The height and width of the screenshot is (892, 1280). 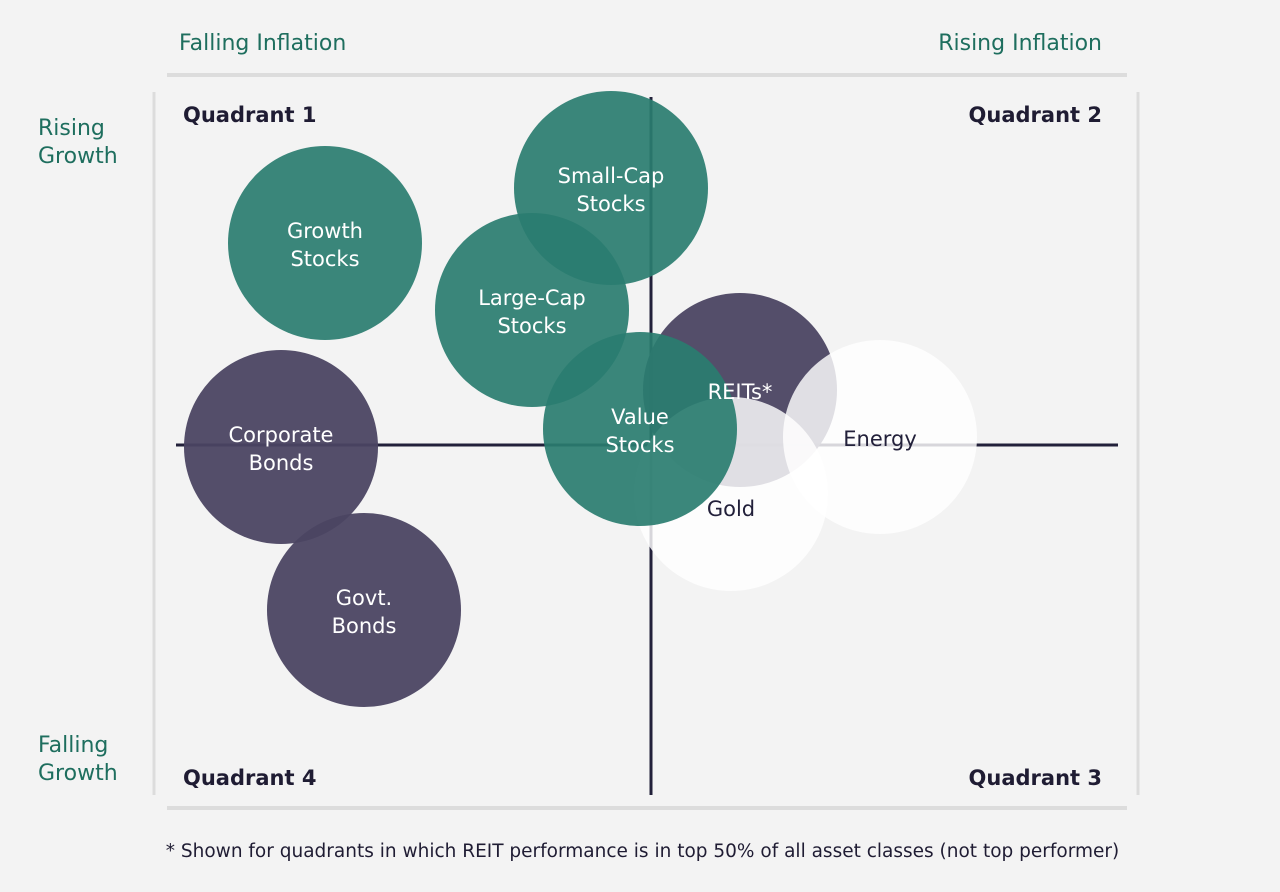 I want to click on quadrant-2-label: Quadrant 2, so click(x=1035, y=115).